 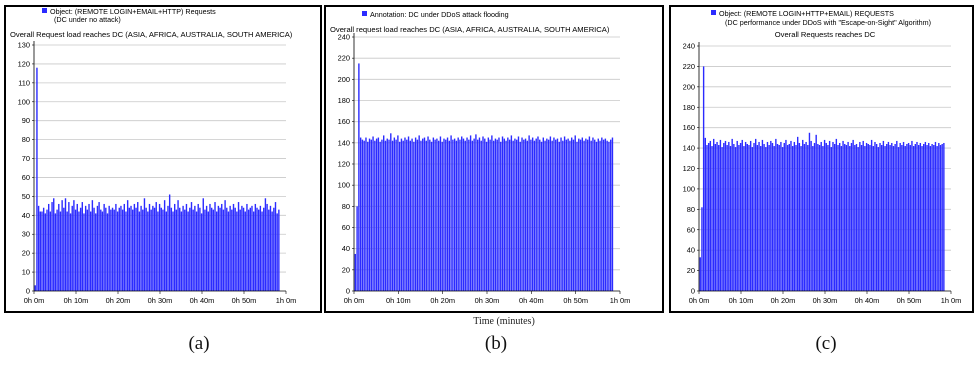 What do you see at coordinates (398, 300) in the screenshot?
I see `x-tick-label: 0h 10m` at bounding box center [398, 300].